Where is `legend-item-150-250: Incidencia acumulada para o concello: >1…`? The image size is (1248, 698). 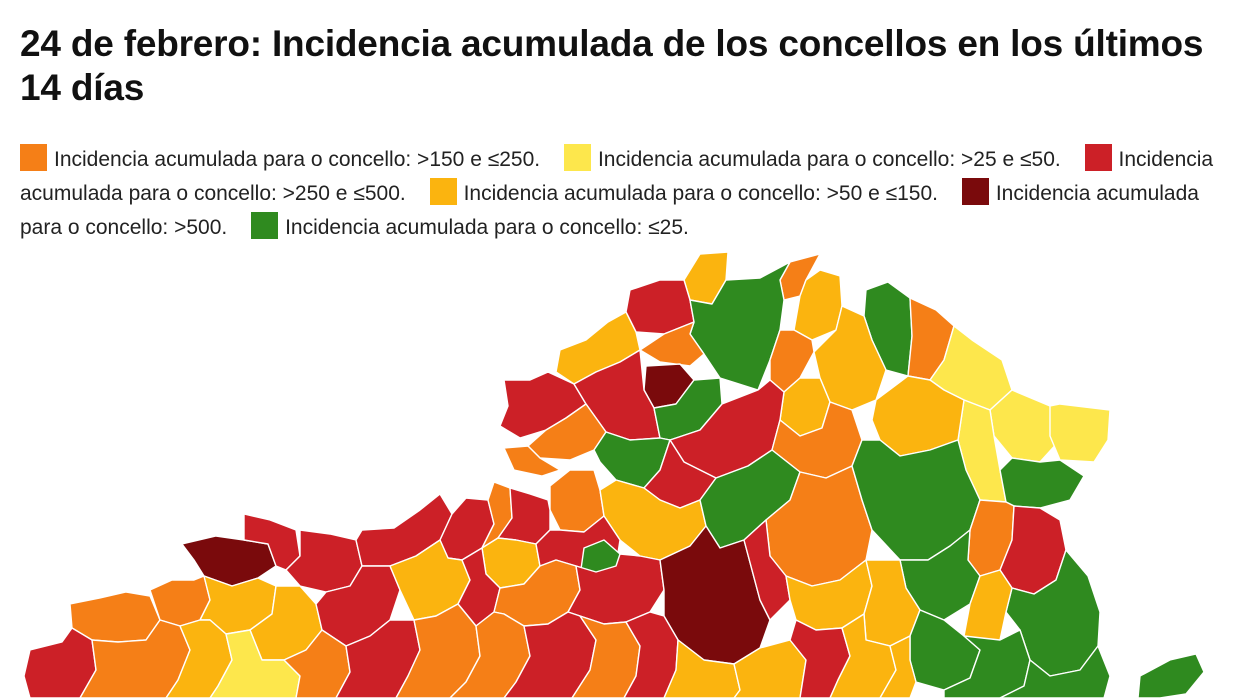
legend-item-150-250: Incidencia acumulada para o concello: >1… is located at coordinates (280, 157).